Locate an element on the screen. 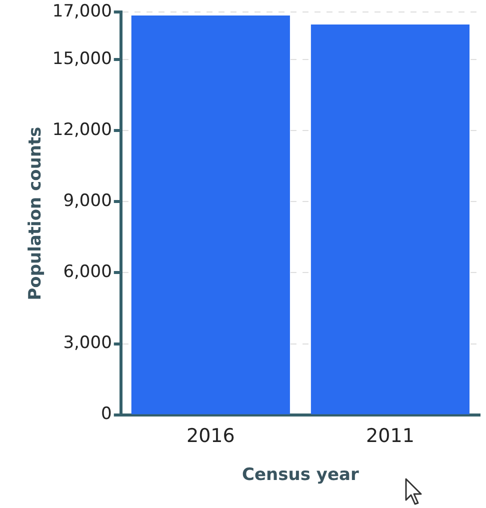 Image resolution: width=486 pixels, height=508 pixels. y-tick-label: 12,000 is located at coordinates (82, 130).